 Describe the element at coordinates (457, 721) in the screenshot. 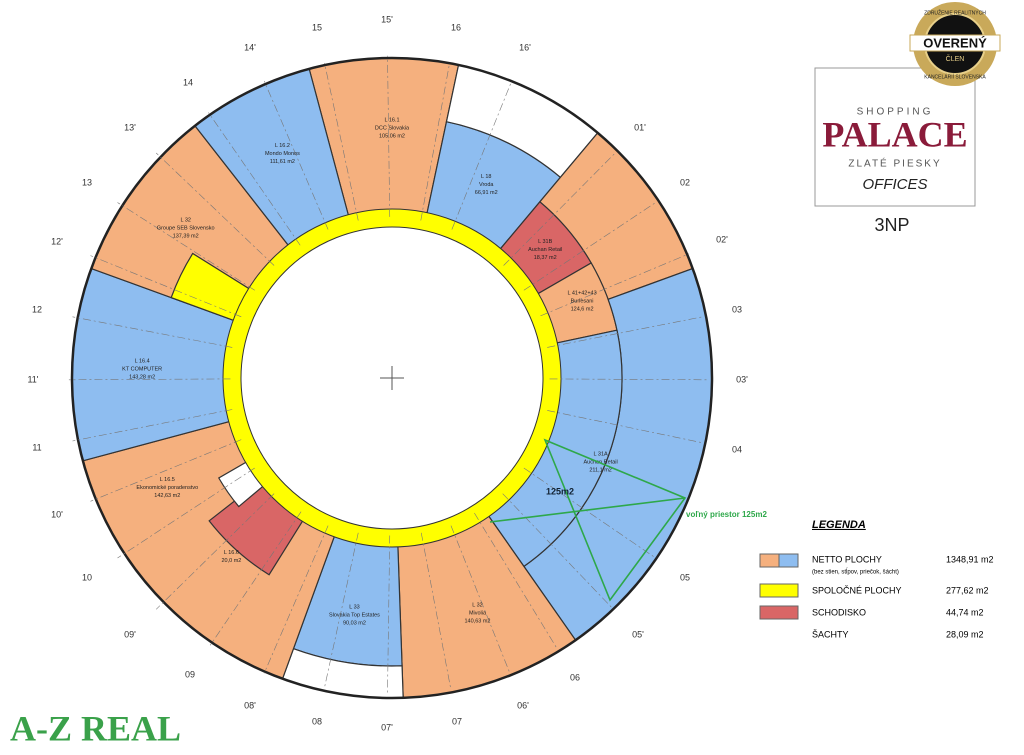

I see `grid-label: 07` at that location.